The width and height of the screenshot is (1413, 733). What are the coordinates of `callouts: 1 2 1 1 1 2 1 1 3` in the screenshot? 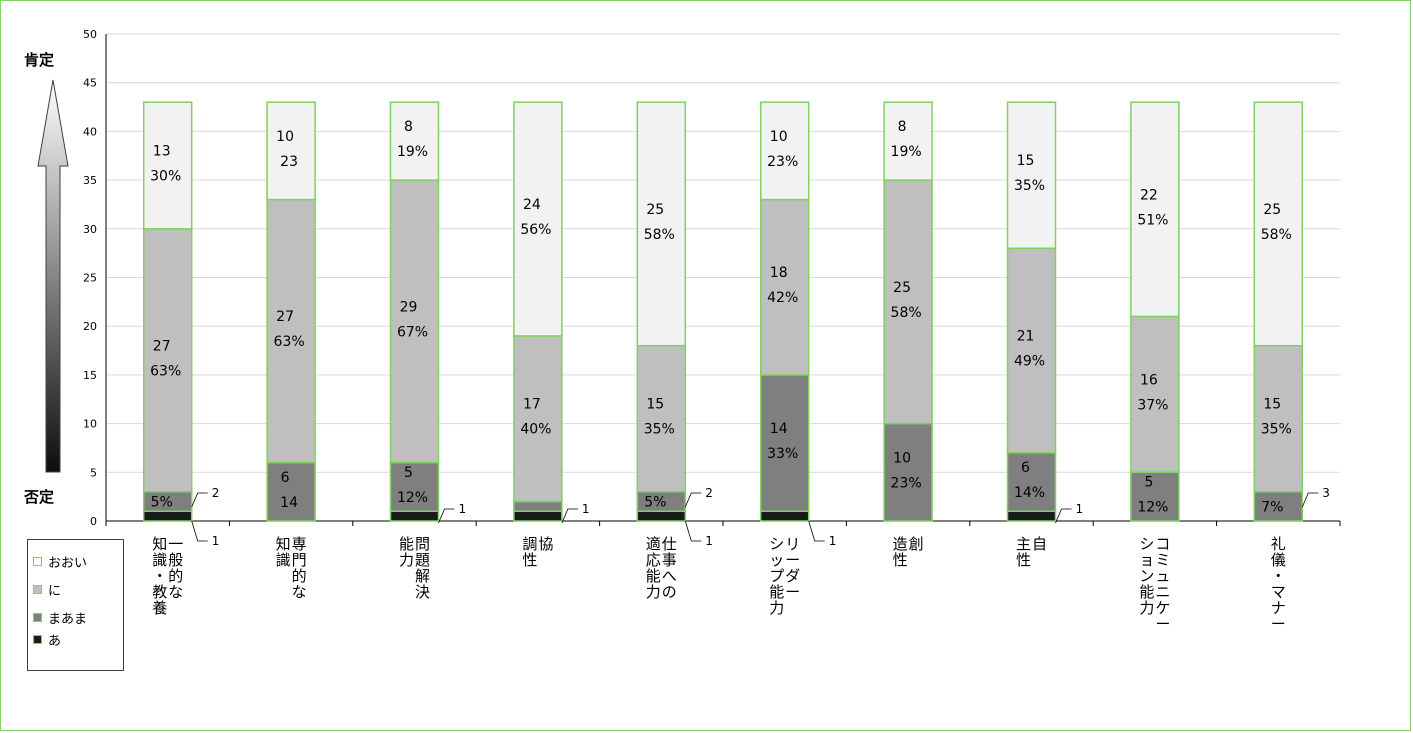 It's located at (760, 517).